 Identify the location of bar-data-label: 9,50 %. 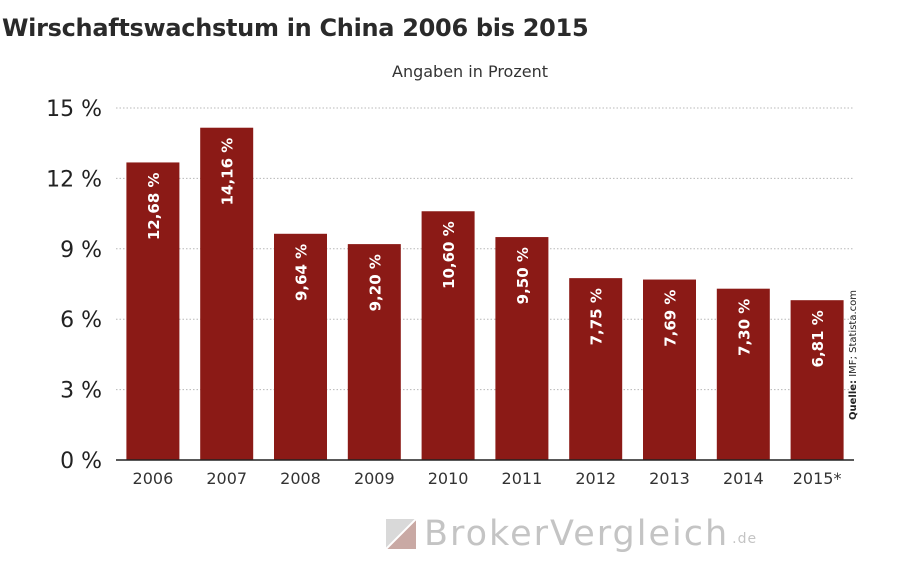
(523, 275).